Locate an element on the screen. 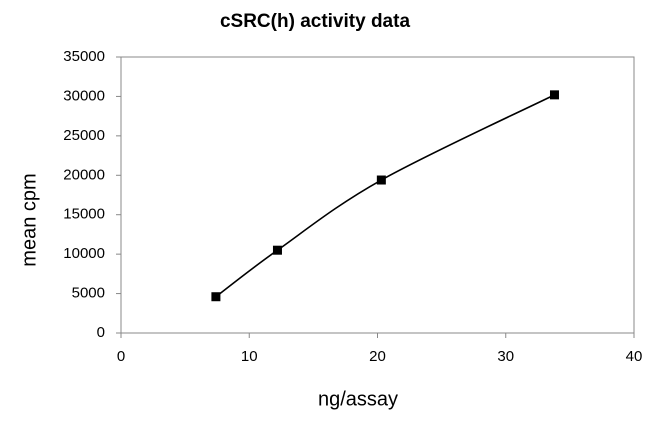 The height and width of the screenshot is (428, 650). y-tick-label: 10000 is located at coordinates (84, 253).